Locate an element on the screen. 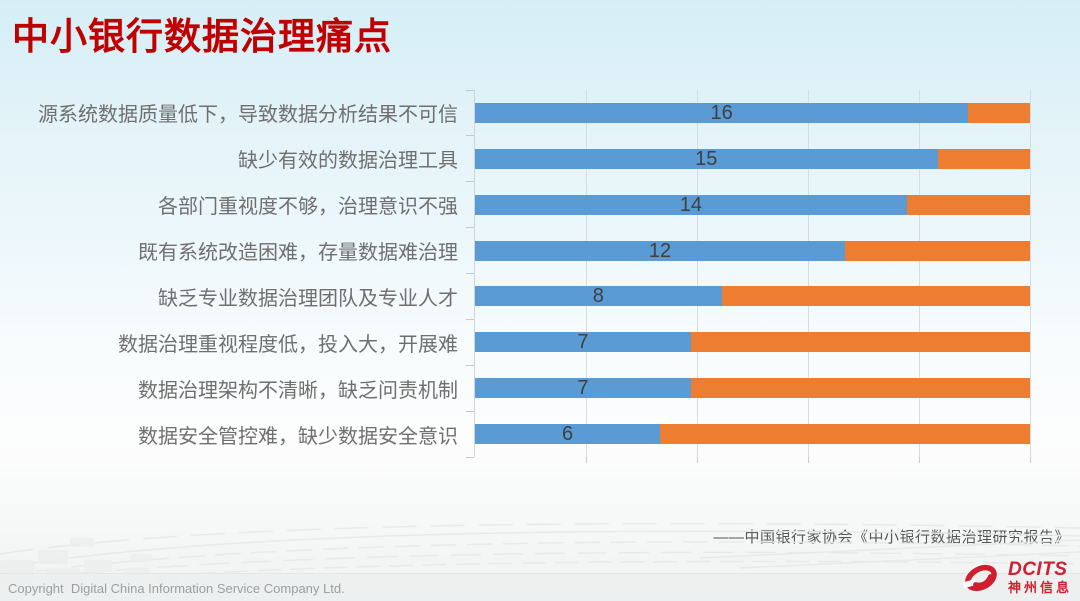  bar-value-label: 16 is located at coordinates (721, 112).